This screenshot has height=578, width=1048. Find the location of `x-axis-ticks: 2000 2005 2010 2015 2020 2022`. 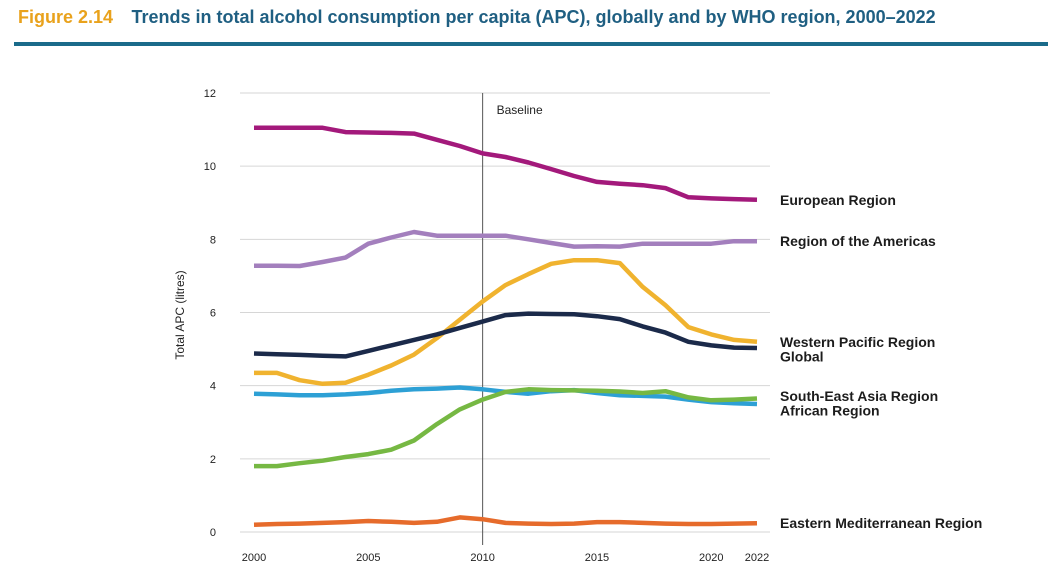

x-axis-ticks: 2000 2005 2010 2015 2020 2022 is located at coordinates (505, 558).